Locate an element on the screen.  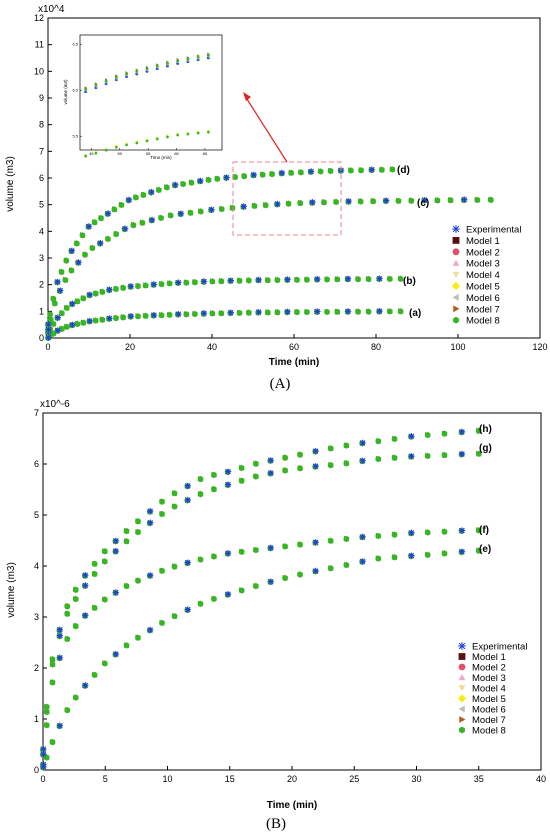
panel-a-xtick-label: 100 is located at coordinates (457, 347).